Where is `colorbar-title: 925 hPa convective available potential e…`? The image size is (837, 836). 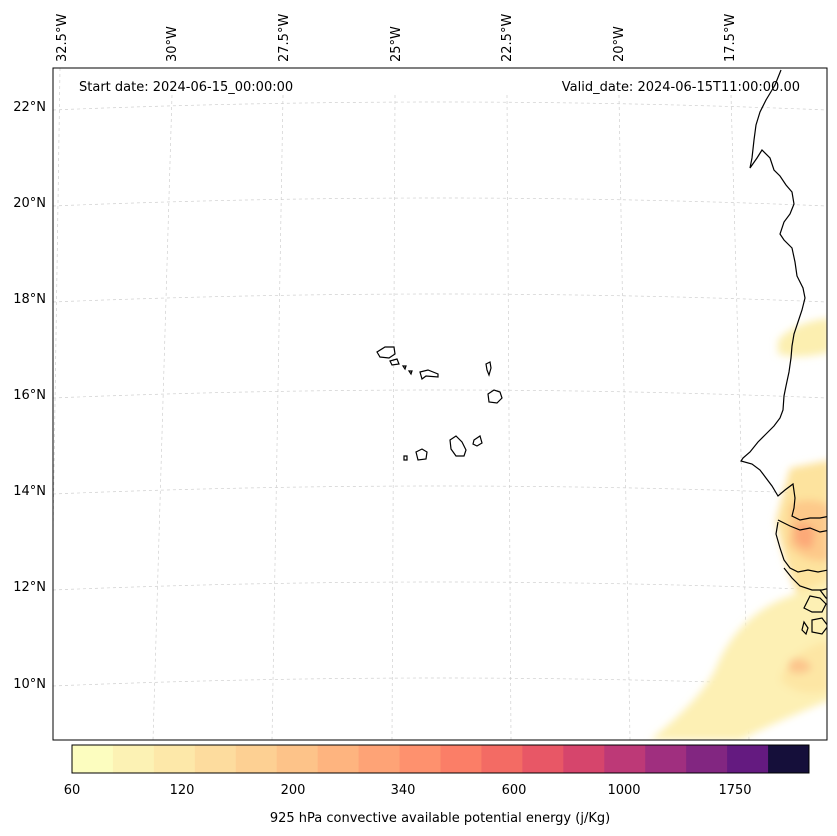 colorbar-title: 925 hPa convective available potential e… is located at coordinates (440, 818).